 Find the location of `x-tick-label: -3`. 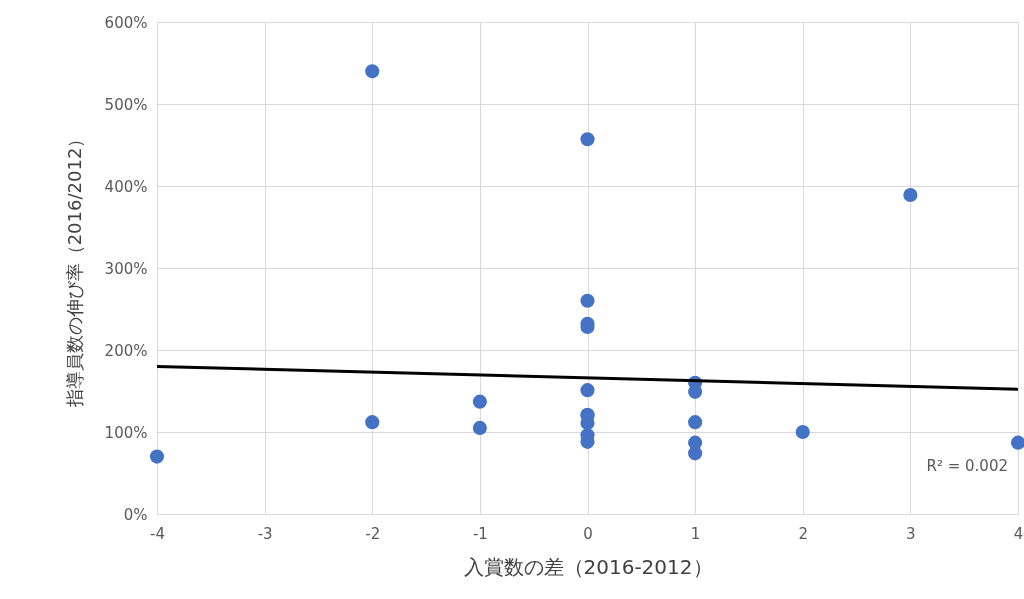

x-tick-label: -3 is located at coordinates (265, 533).